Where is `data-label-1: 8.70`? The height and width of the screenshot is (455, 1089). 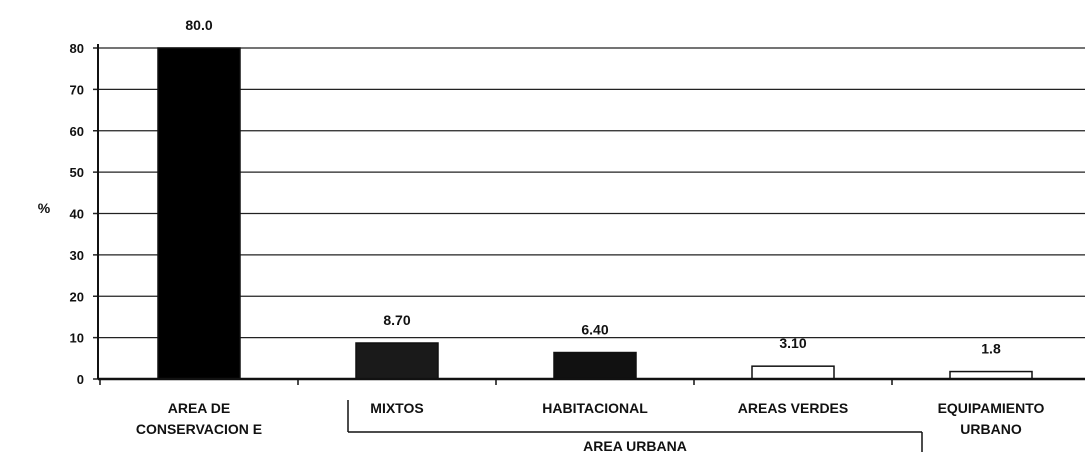 data-label-1: 8.70 is located at coordinates (396, 320).